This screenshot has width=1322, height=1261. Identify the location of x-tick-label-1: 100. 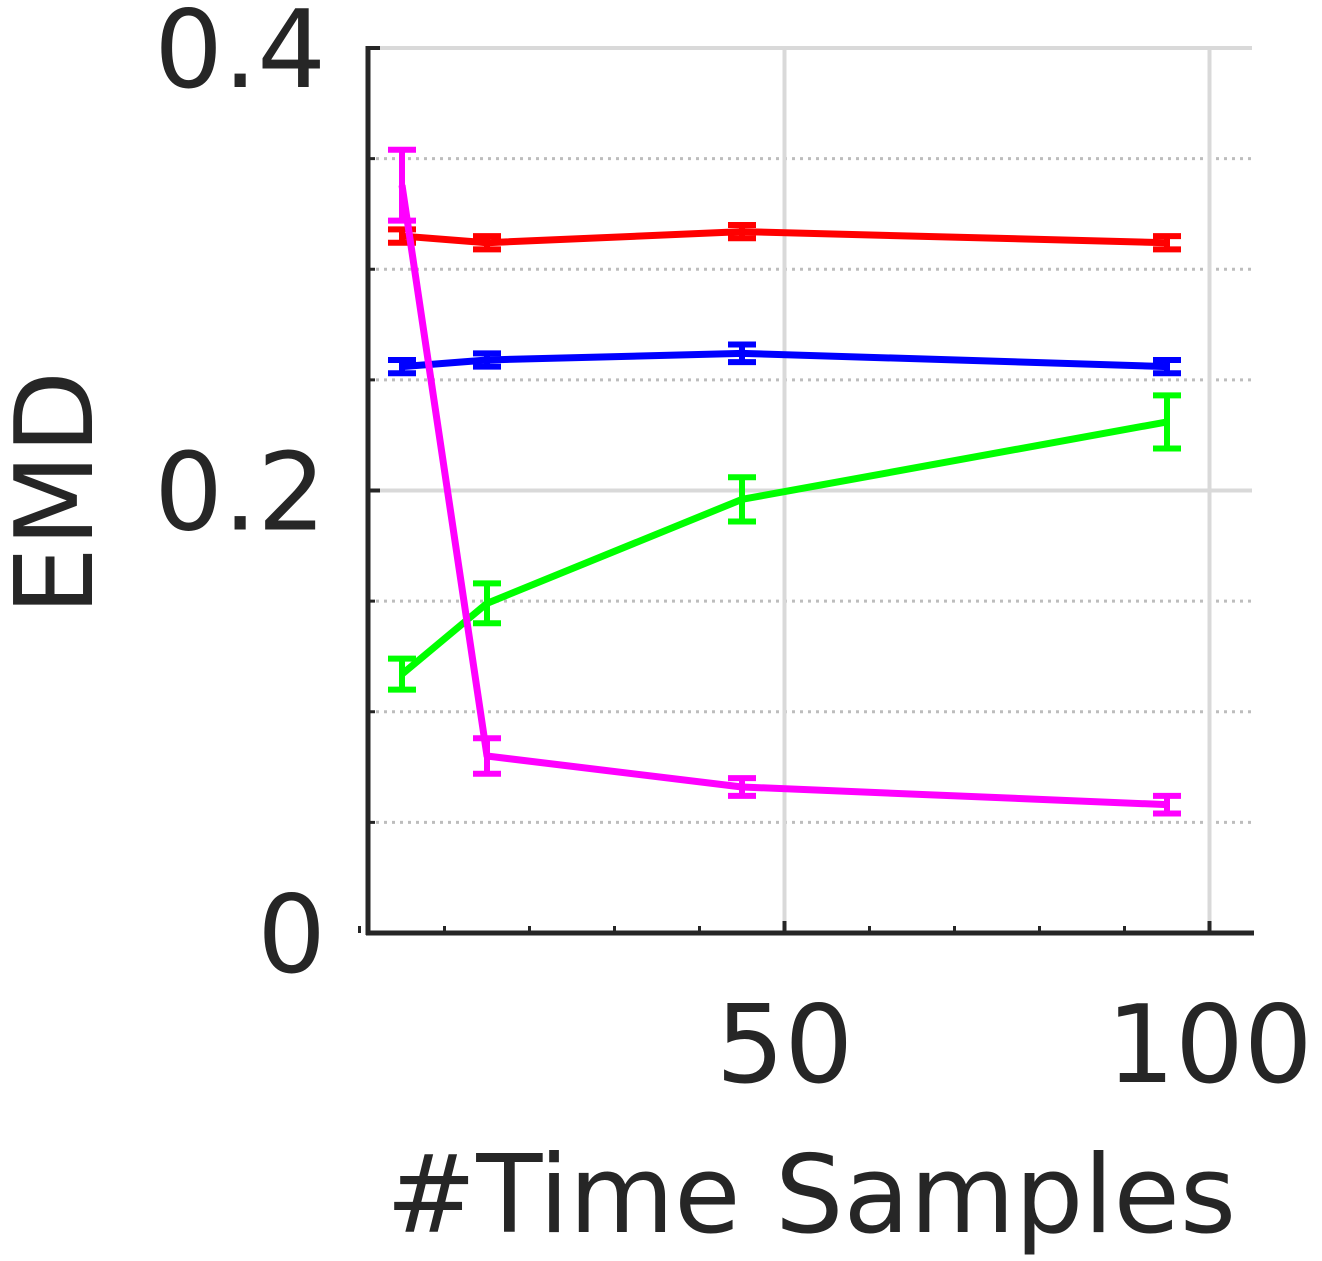
(1209, 1045).